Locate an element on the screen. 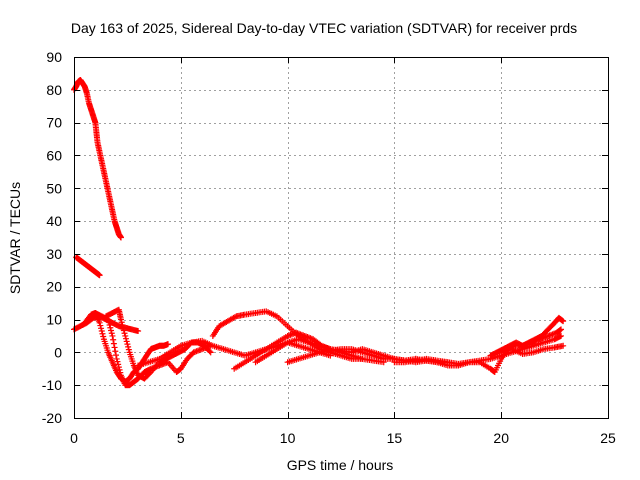  y-tick-label: 90 is located at coordinates (54, 57).